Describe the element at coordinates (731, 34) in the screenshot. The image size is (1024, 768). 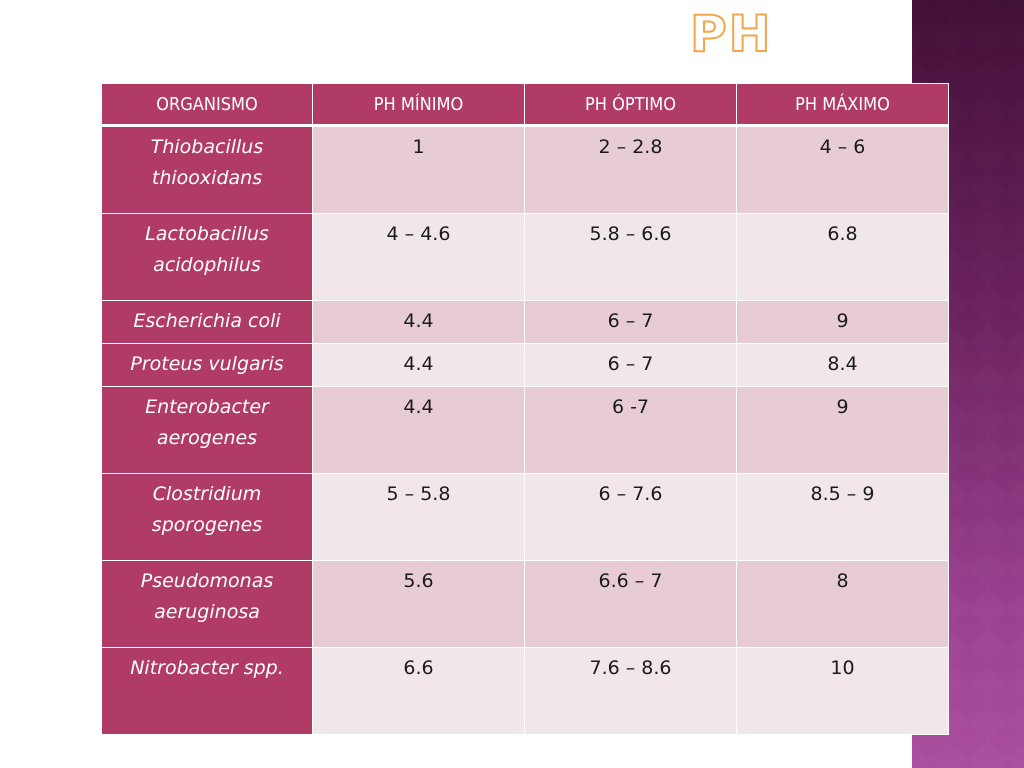
I see `slide-title: PH` at that location.